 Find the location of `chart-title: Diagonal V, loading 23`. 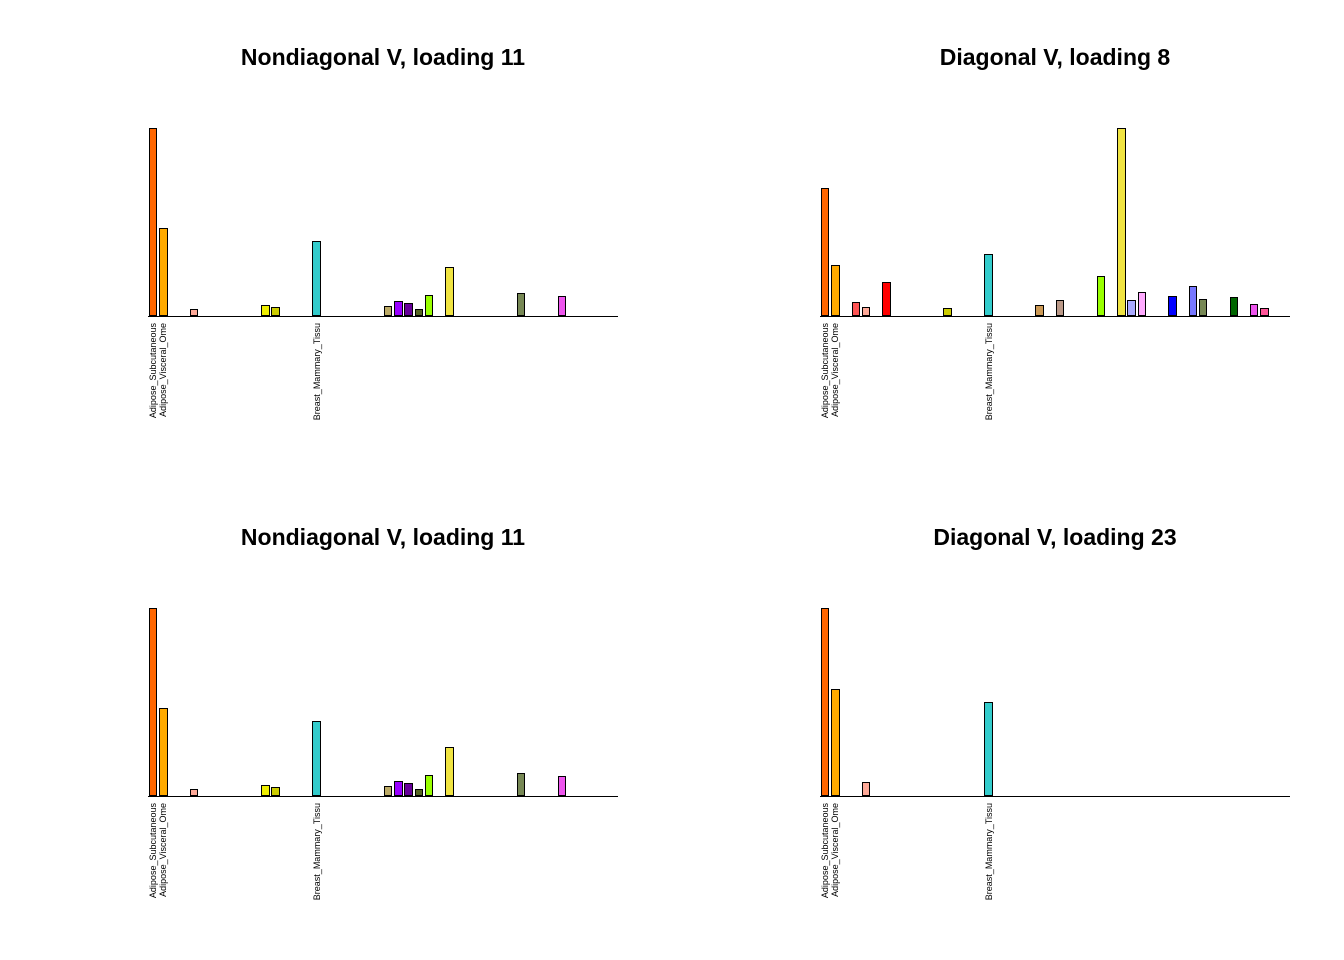

chart-title: Diagonal V, loading 23 is located at coordinates (1055, 537).